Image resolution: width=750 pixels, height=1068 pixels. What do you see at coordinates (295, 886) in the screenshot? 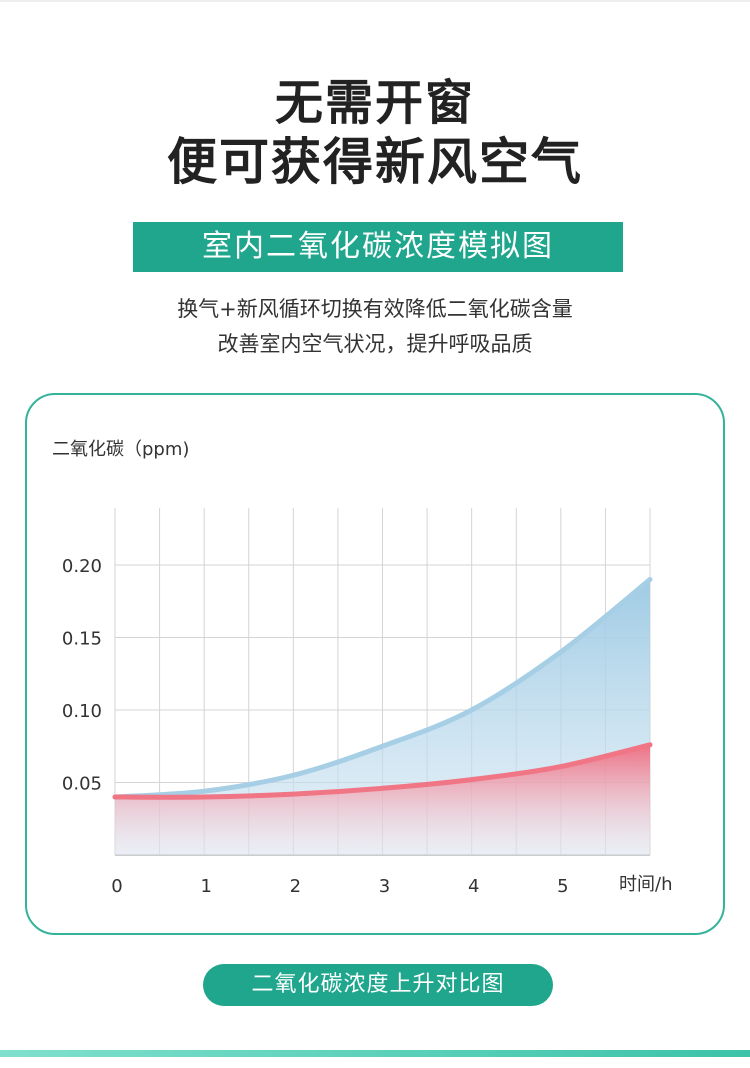
I see `x-tick-label: 2` at bounding box center [295, 886].